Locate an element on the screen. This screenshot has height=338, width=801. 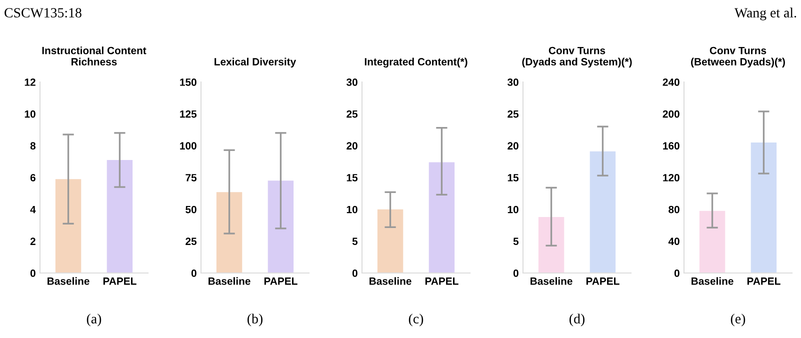
y-tick-label: 120 is located at coordinates (671, 178).